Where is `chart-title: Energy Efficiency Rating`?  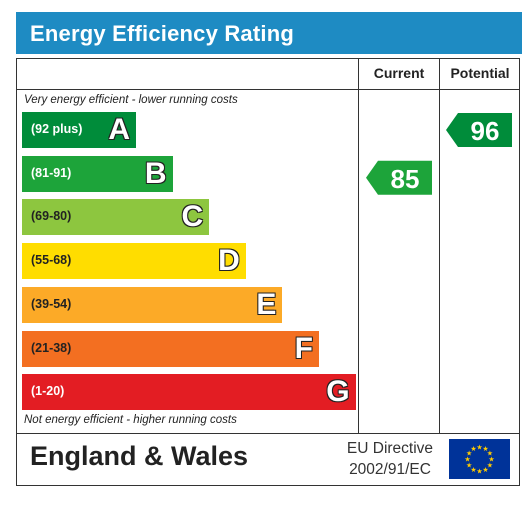
chart-title: Energy Efficiency Rating is located at coordinates (162, 33).